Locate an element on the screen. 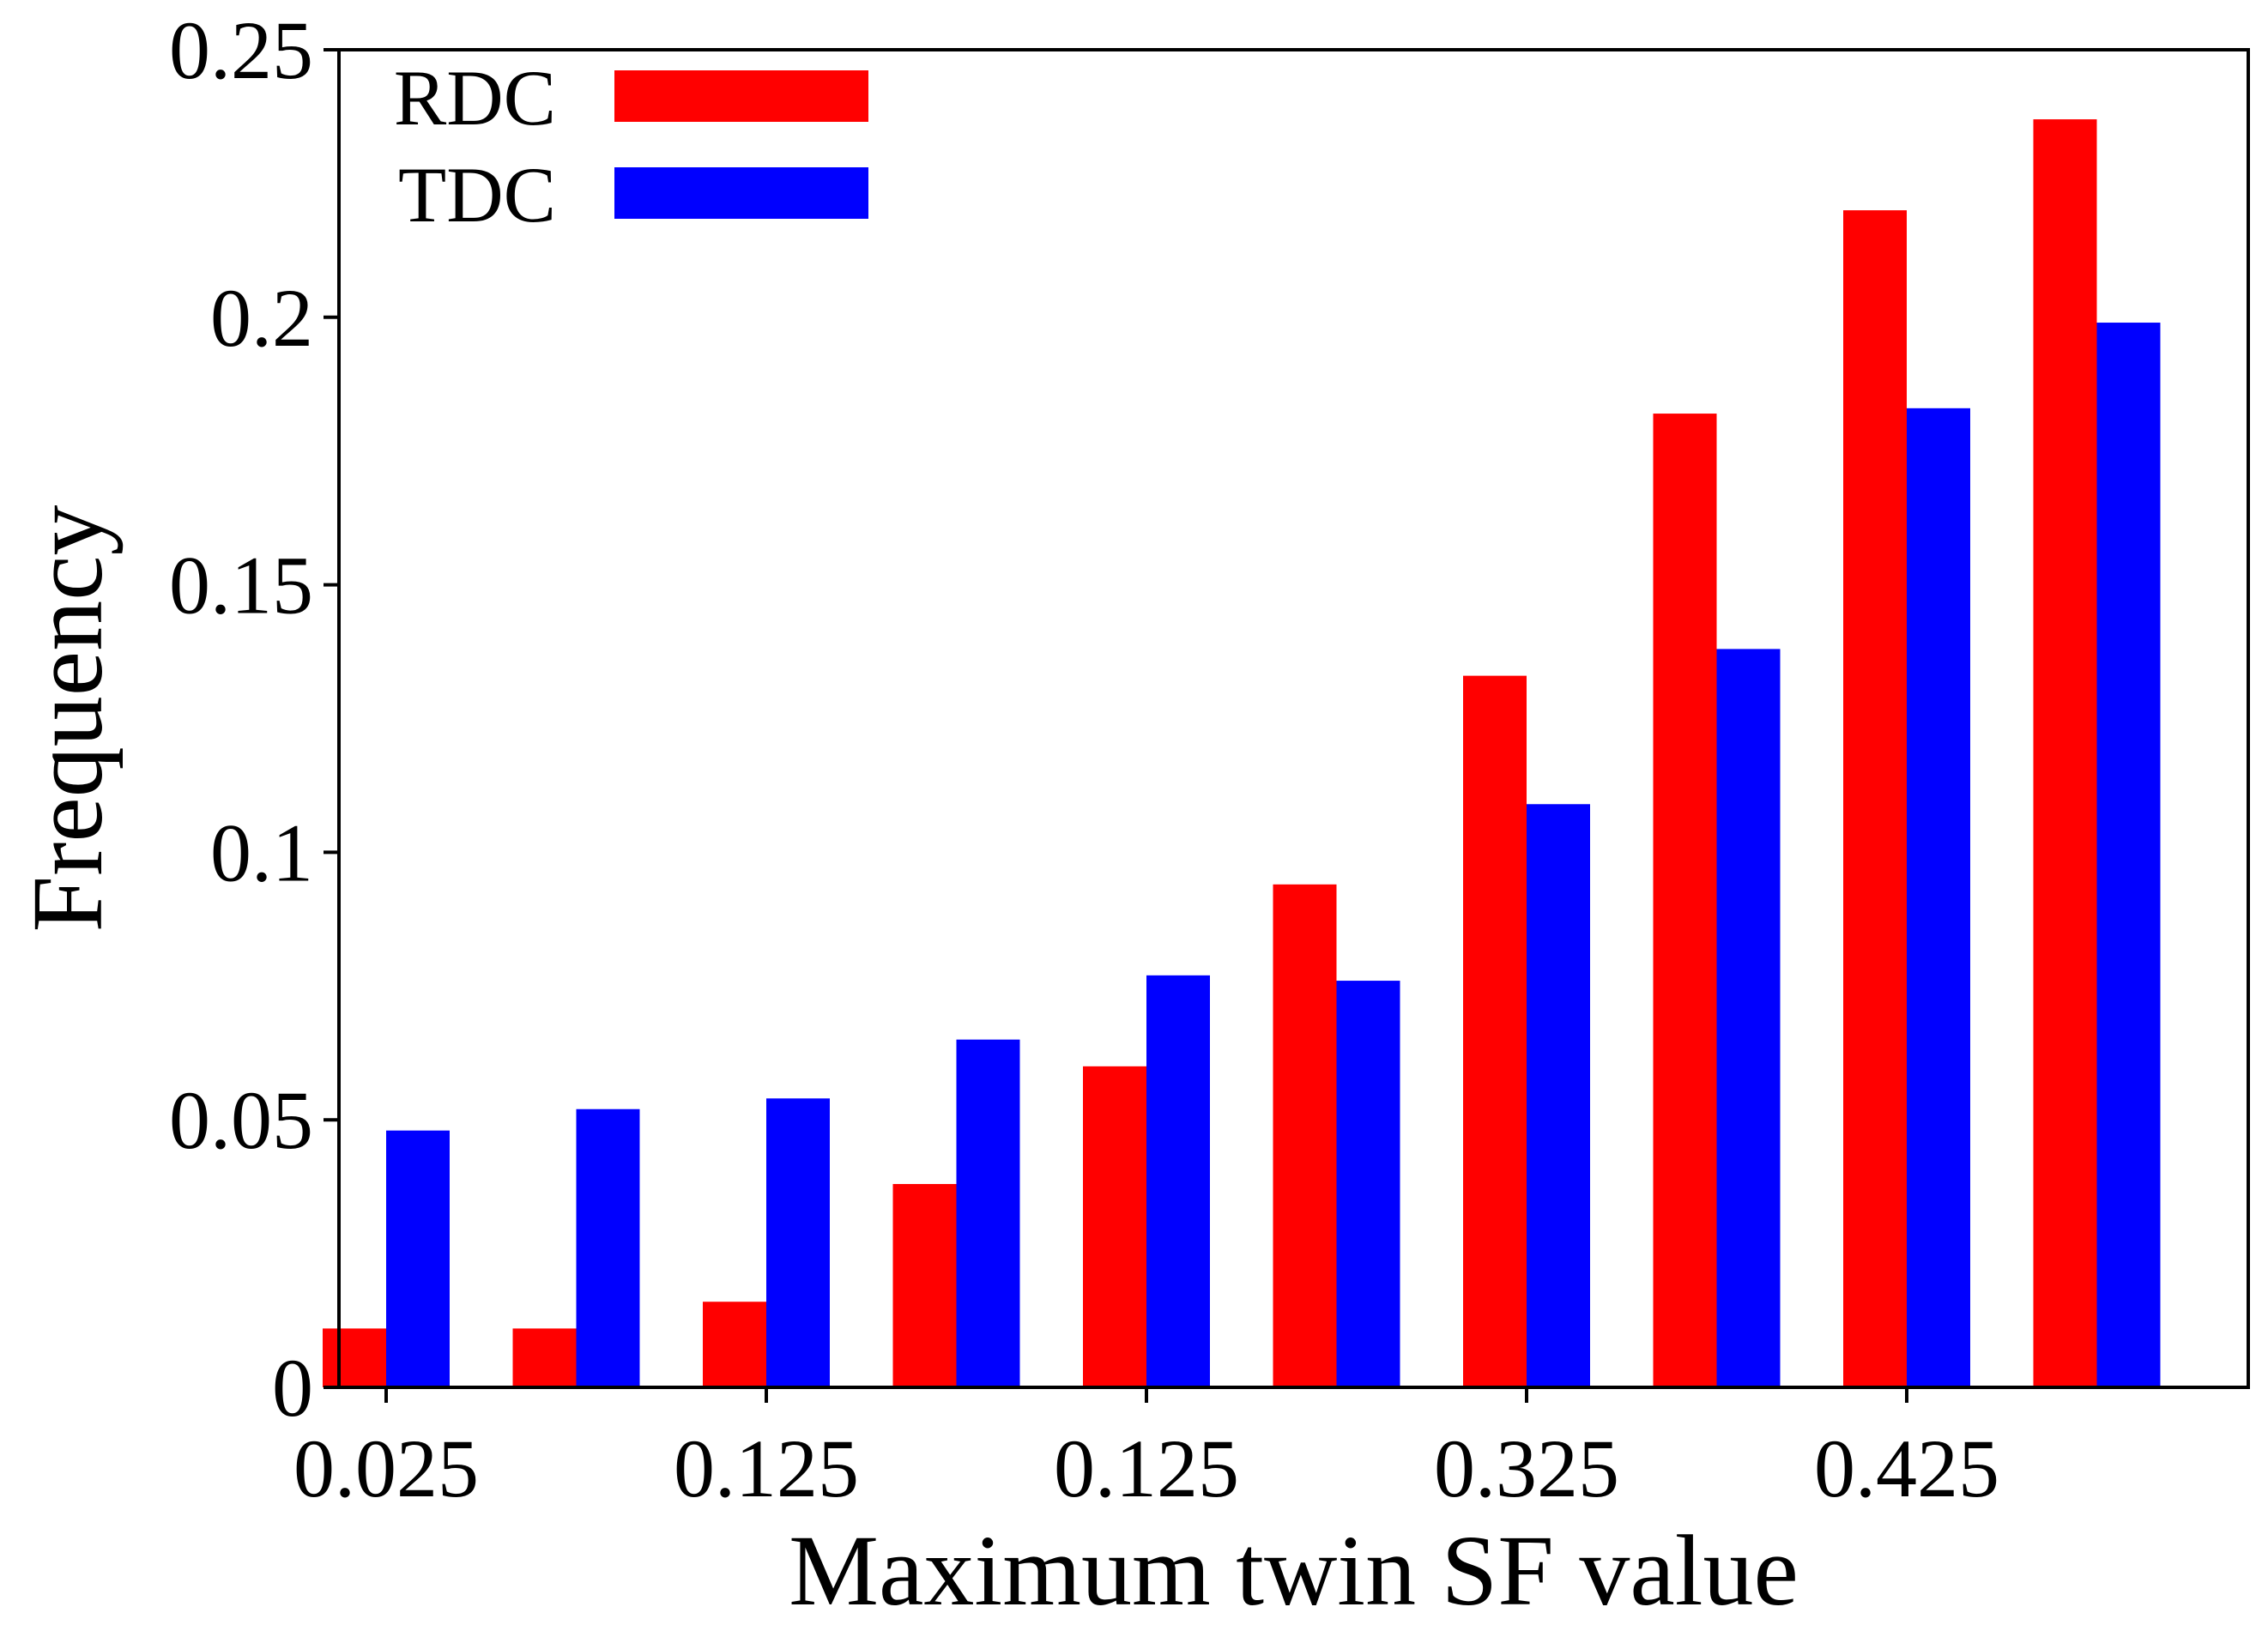  x-axis-title: Maximum twin SF value is located at coordinates (1294, 1570).